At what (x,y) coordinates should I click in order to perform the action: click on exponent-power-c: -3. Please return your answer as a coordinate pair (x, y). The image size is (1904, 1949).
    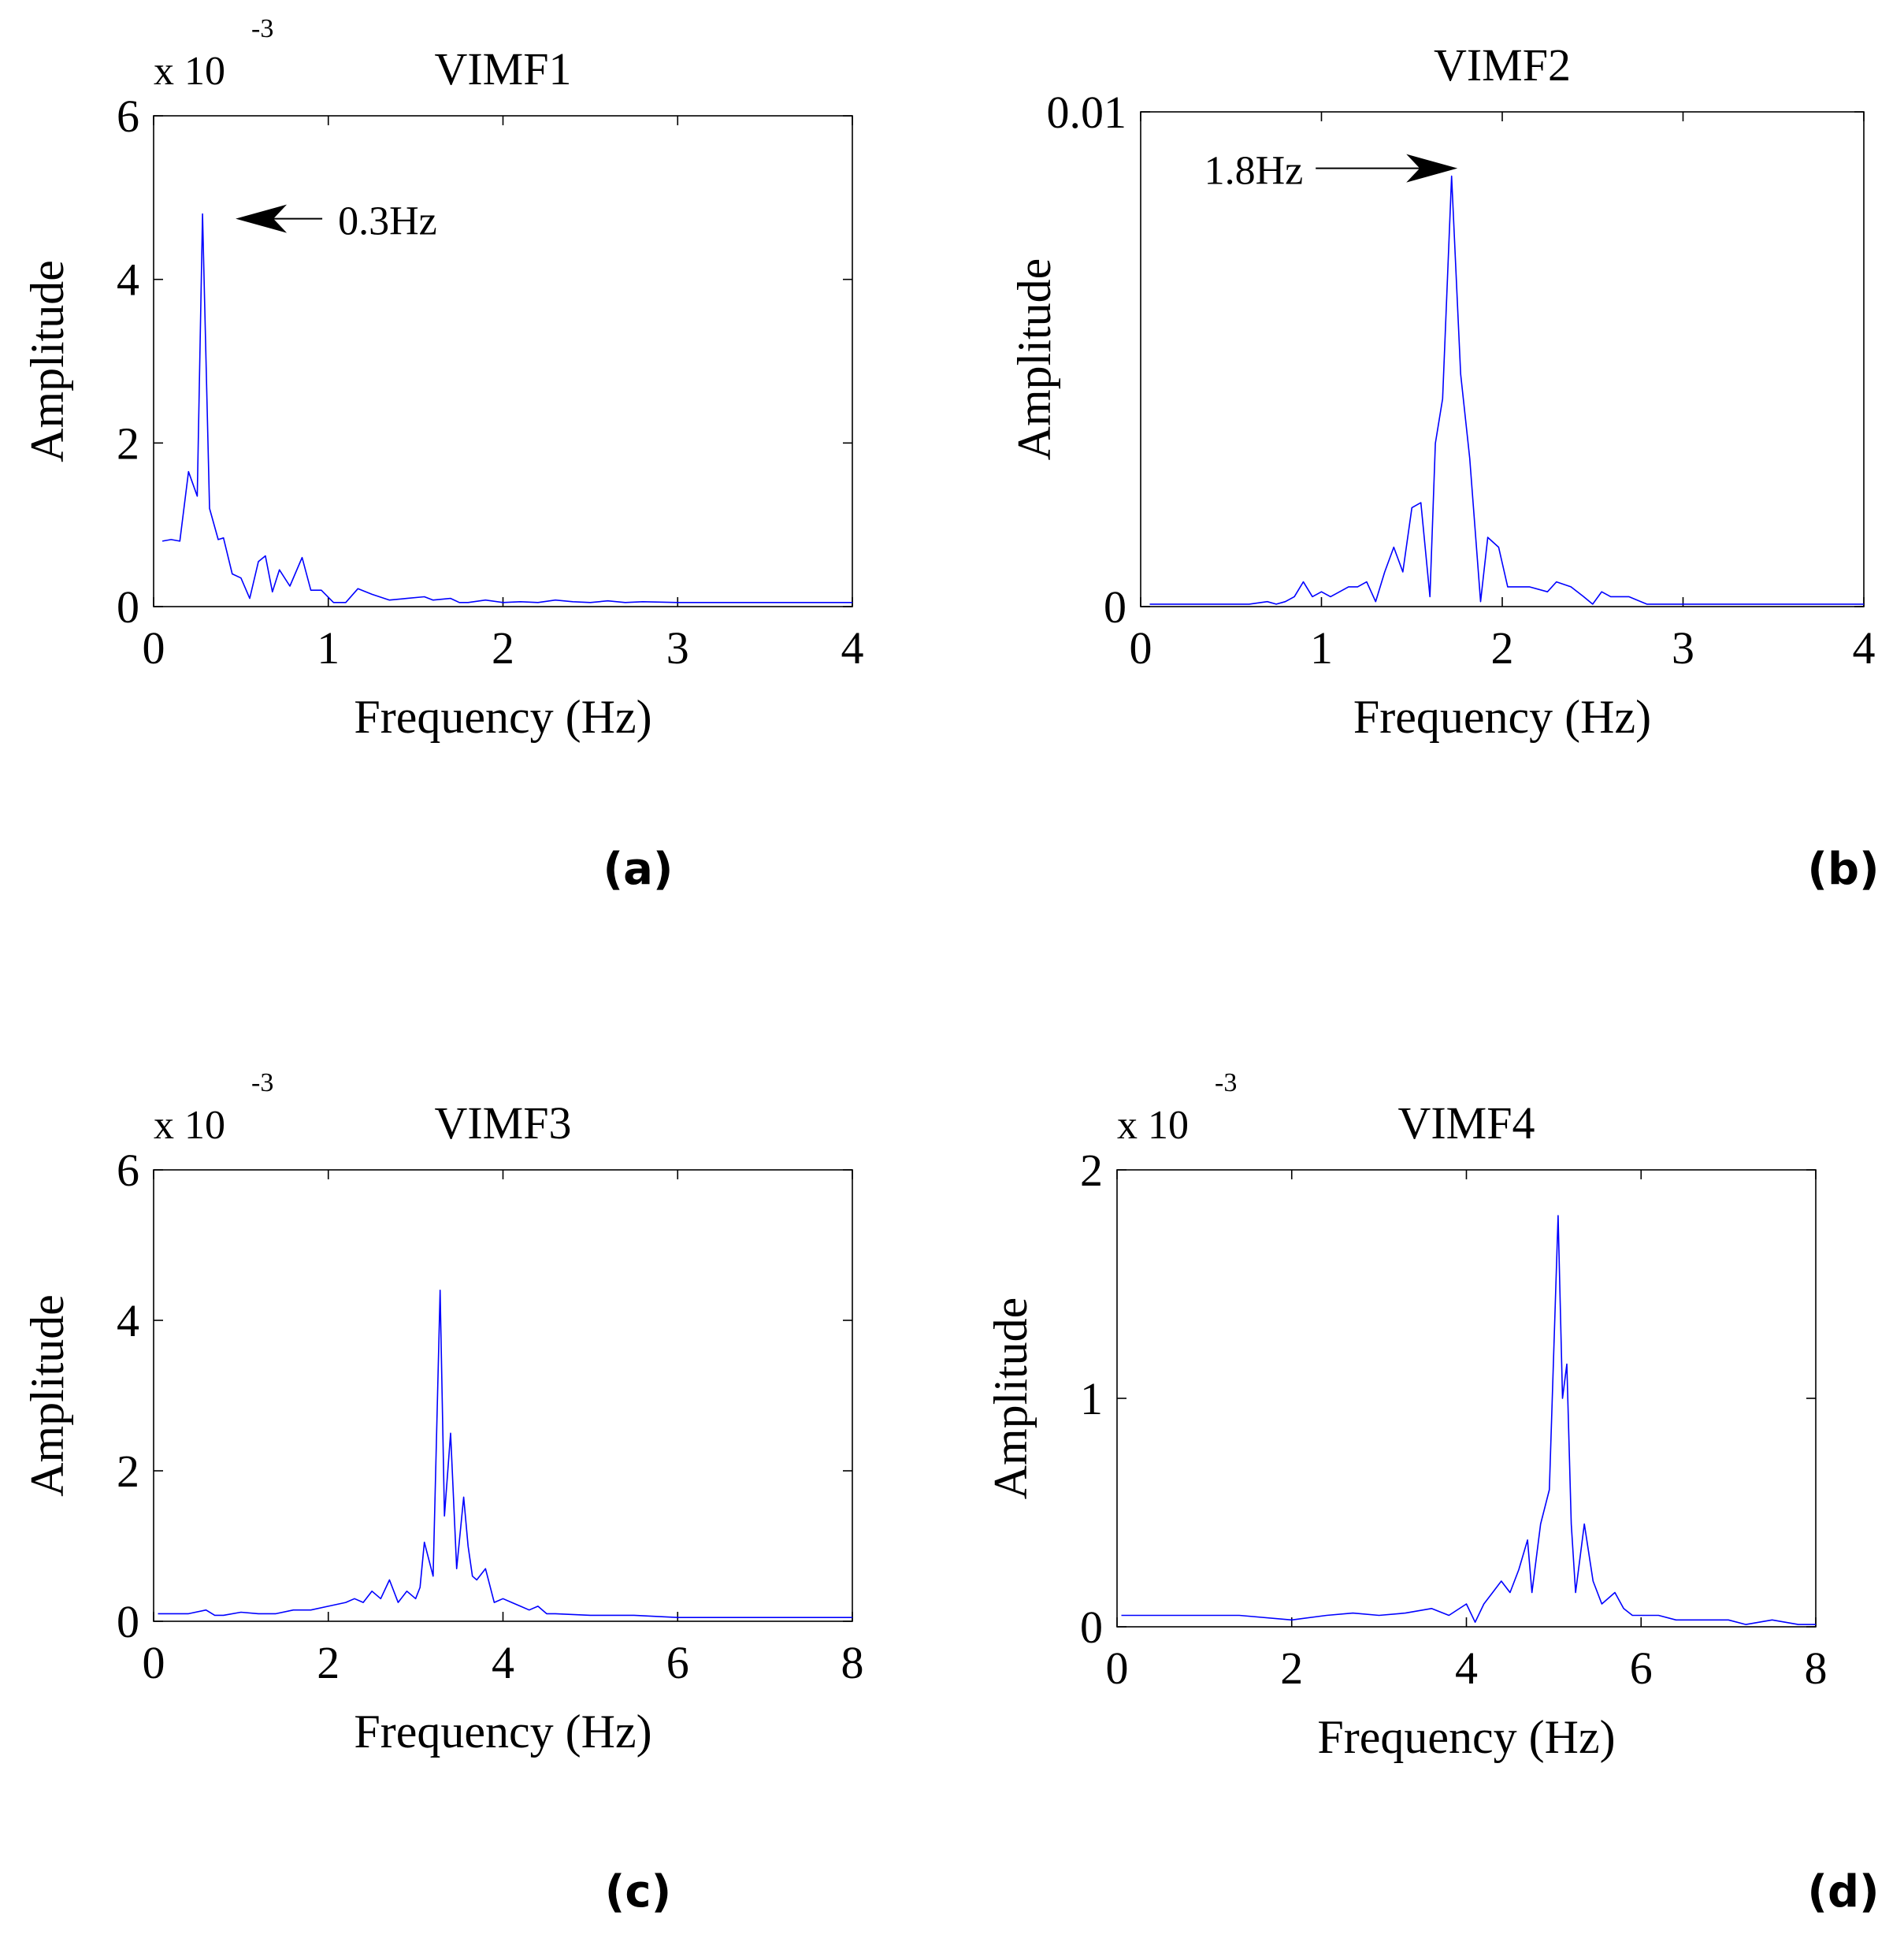
    Looking at the image, I should click on (262, 1082).